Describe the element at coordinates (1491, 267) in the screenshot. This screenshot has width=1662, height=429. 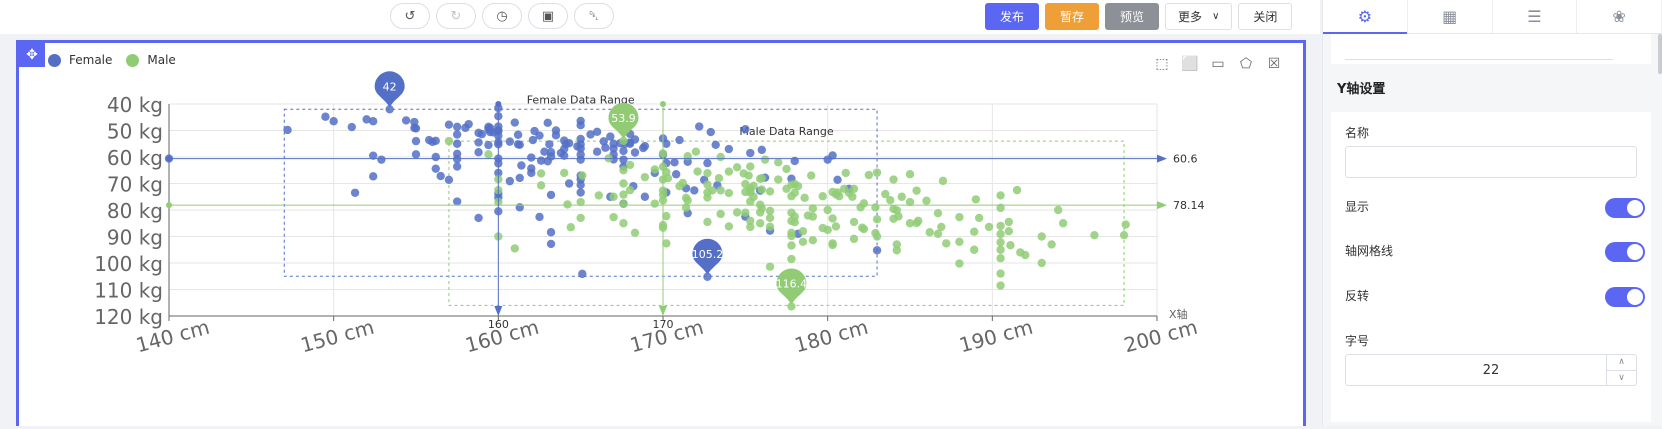
I see `y-axis-settings: 名称 显示 轴网格线 反转 字号 22 ∧ ∨` at that location.